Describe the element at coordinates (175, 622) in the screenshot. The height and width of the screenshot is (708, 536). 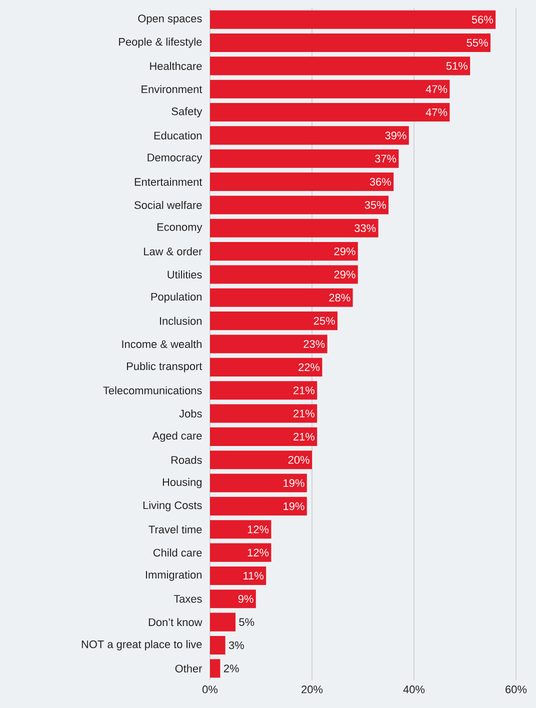
I see `y-tick-label: Don’t know` at that location.